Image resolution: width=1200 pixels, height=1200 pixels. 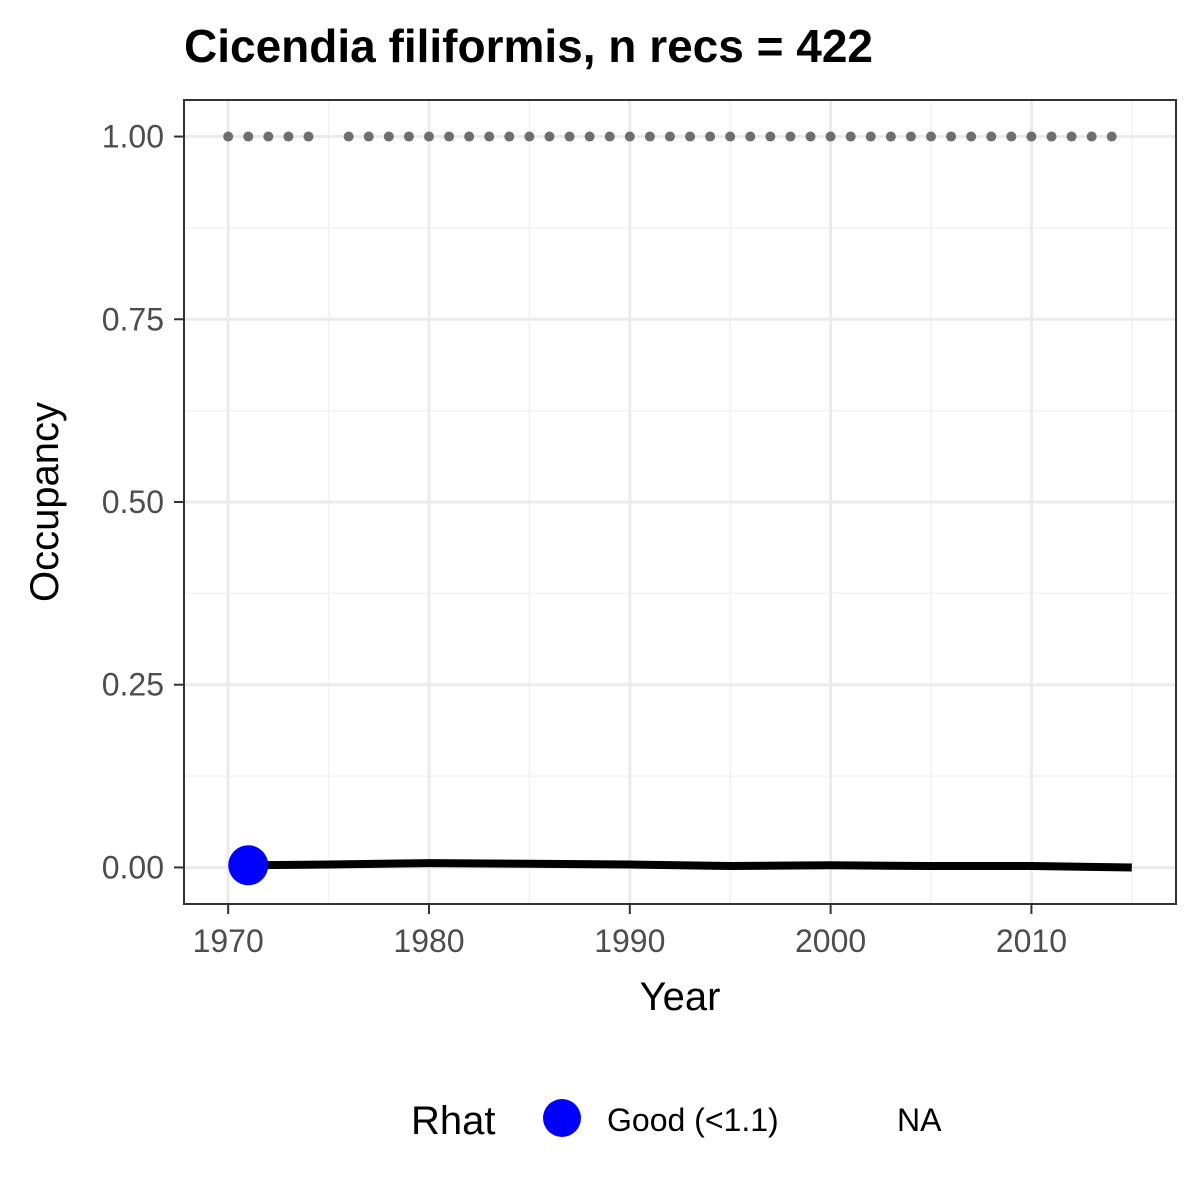 I want to click on legend-title: Rhat, so click(x=453, y=1121).